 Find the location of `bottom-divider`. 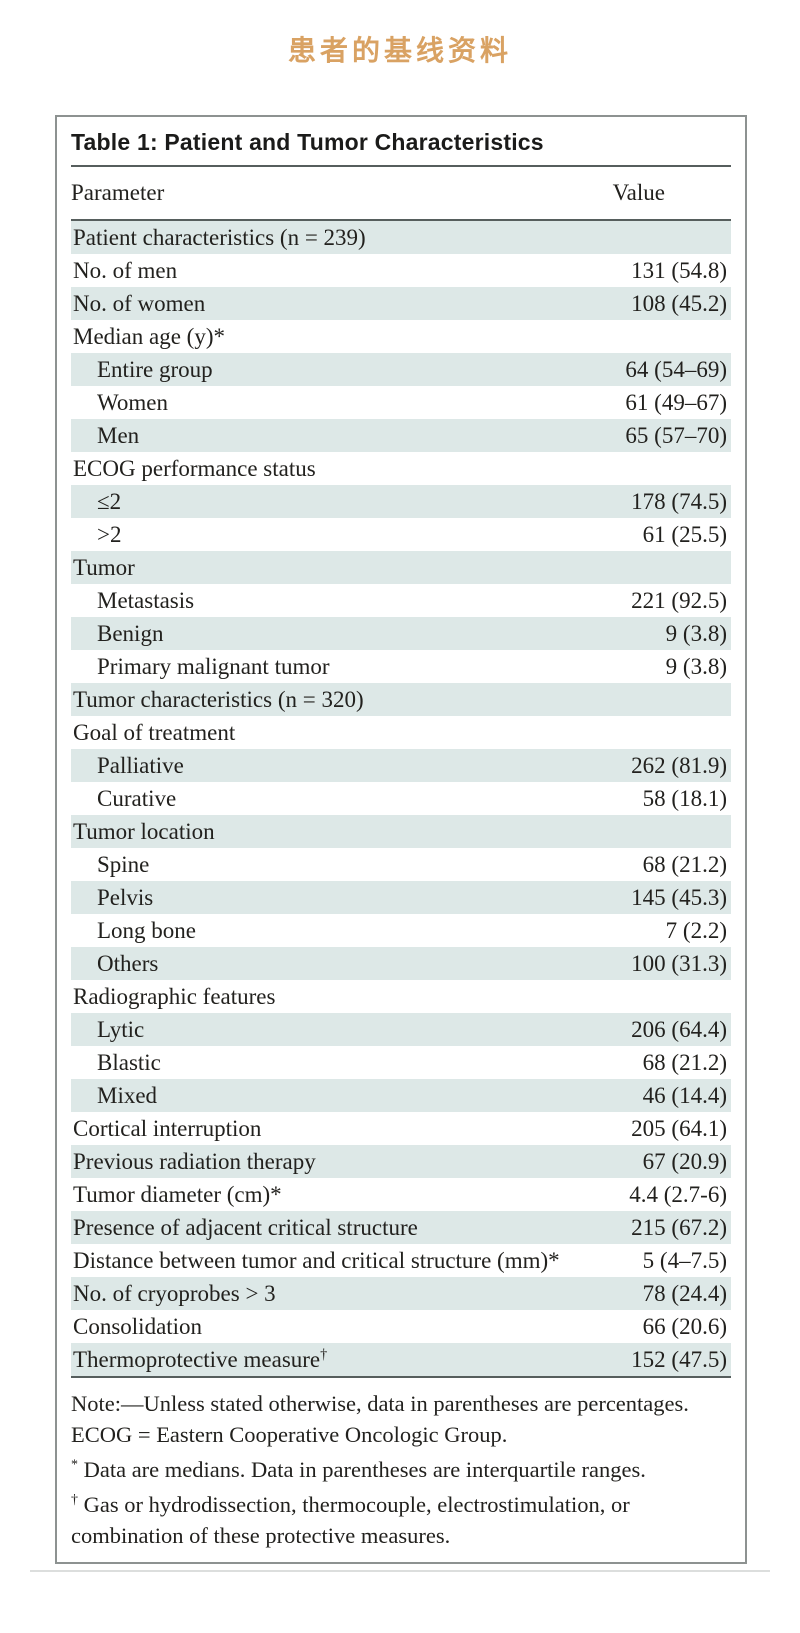

bottom-divider is located at coordinates (400, 1571).